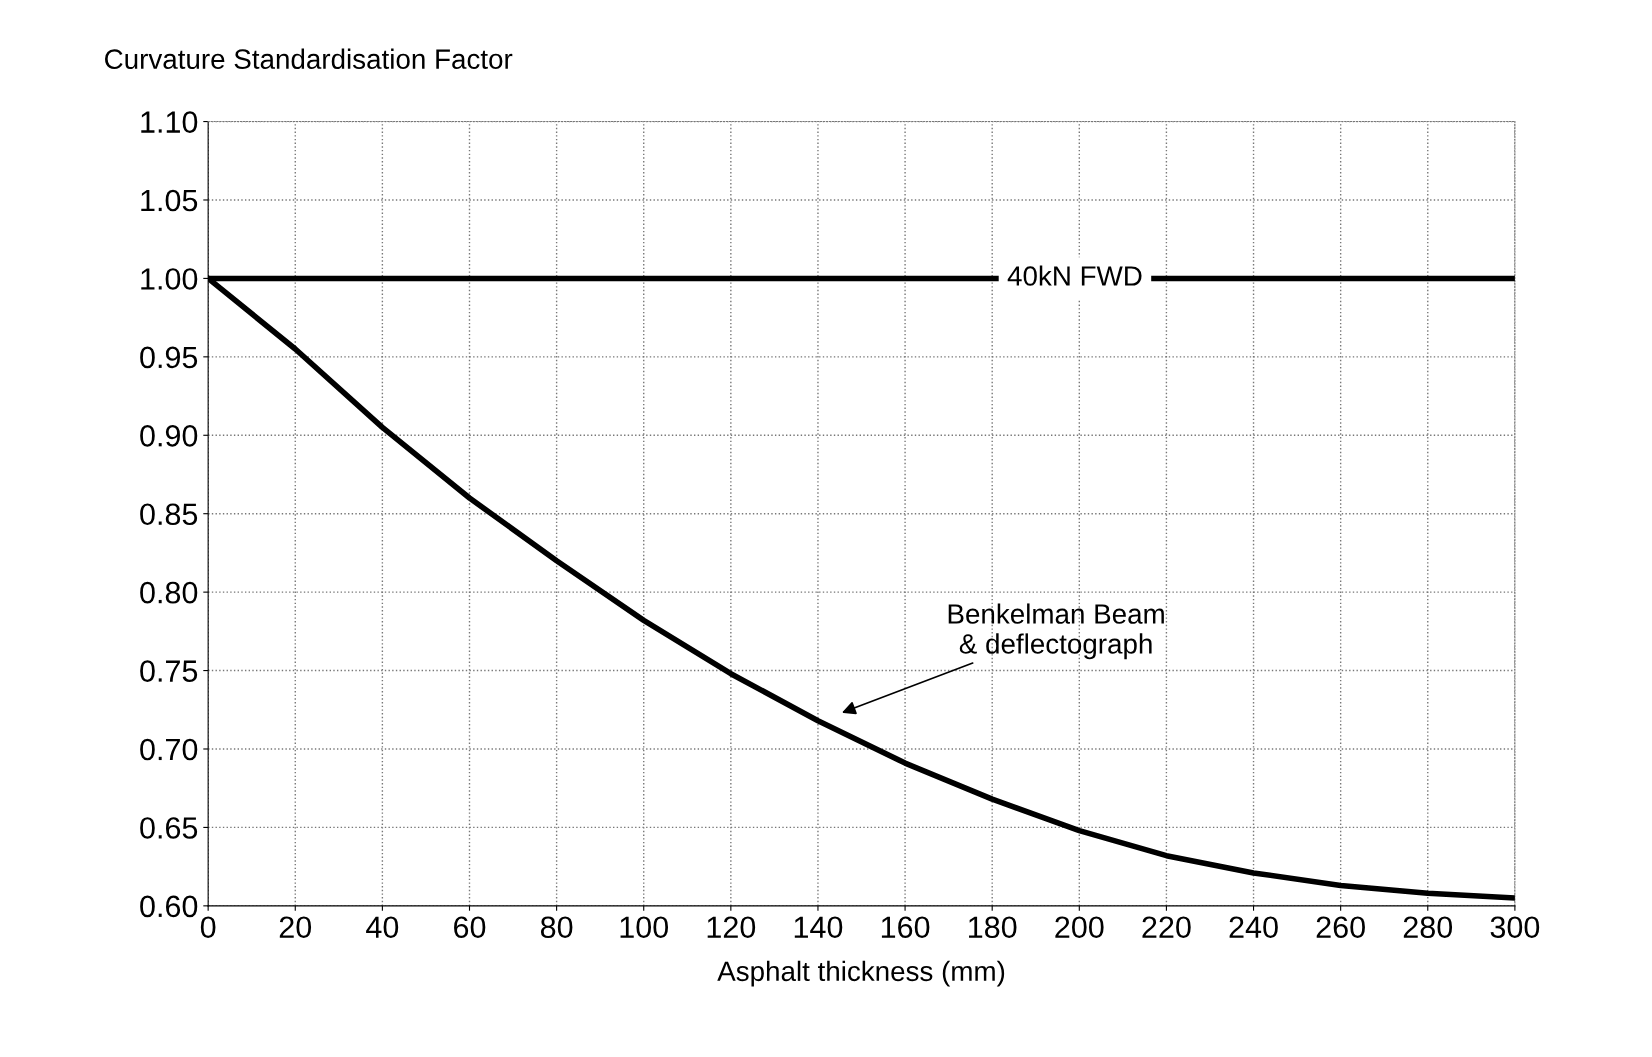  I want to click on x-tick-label: 200, so click(1079, 927).